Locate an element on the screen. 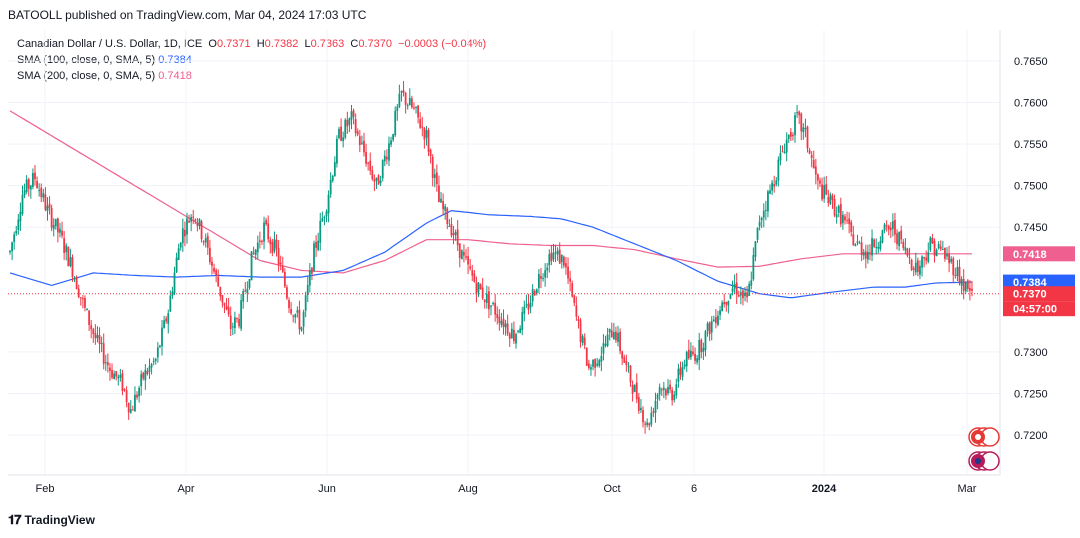  y-tick-label: 0.7300 is located at coordinates (1031, 353).